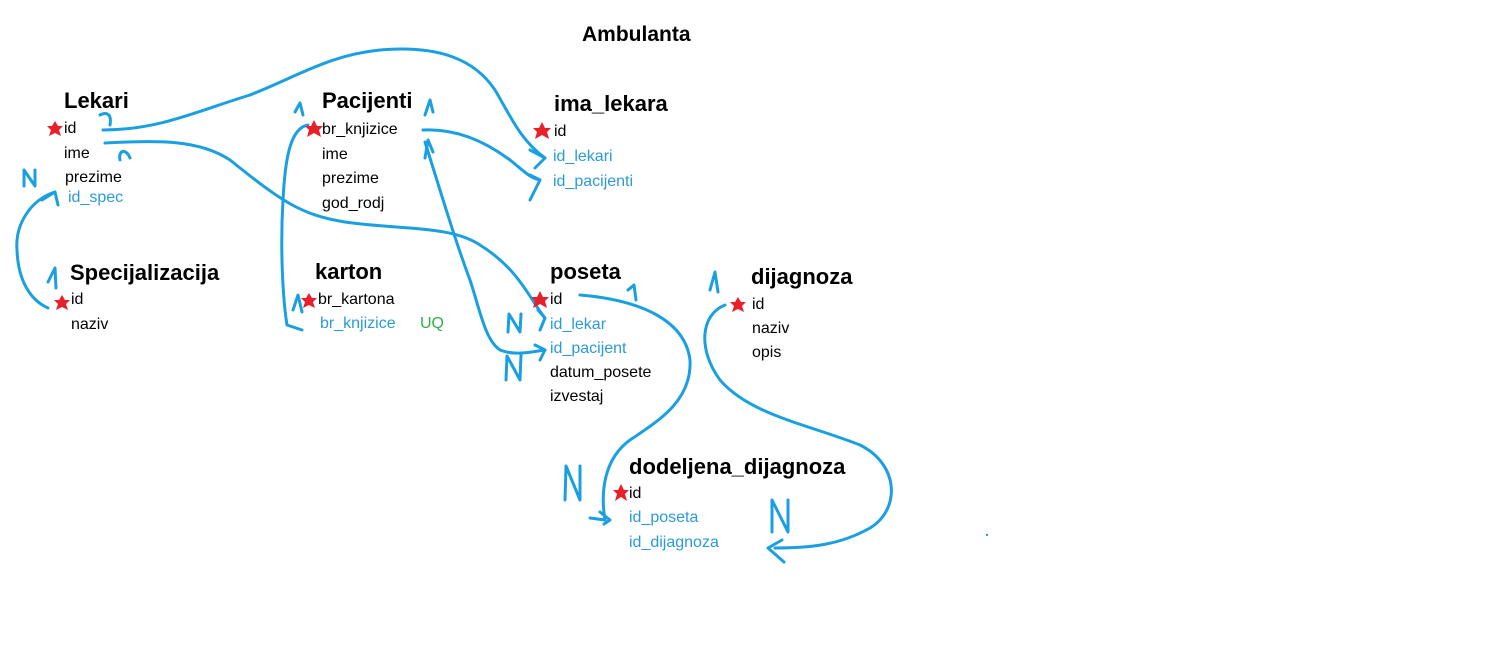  What do you see at coordinates (93, 177) in the screenshot?
I see `field-lekari-prezime: prezime` at bounding box center [93, 177].